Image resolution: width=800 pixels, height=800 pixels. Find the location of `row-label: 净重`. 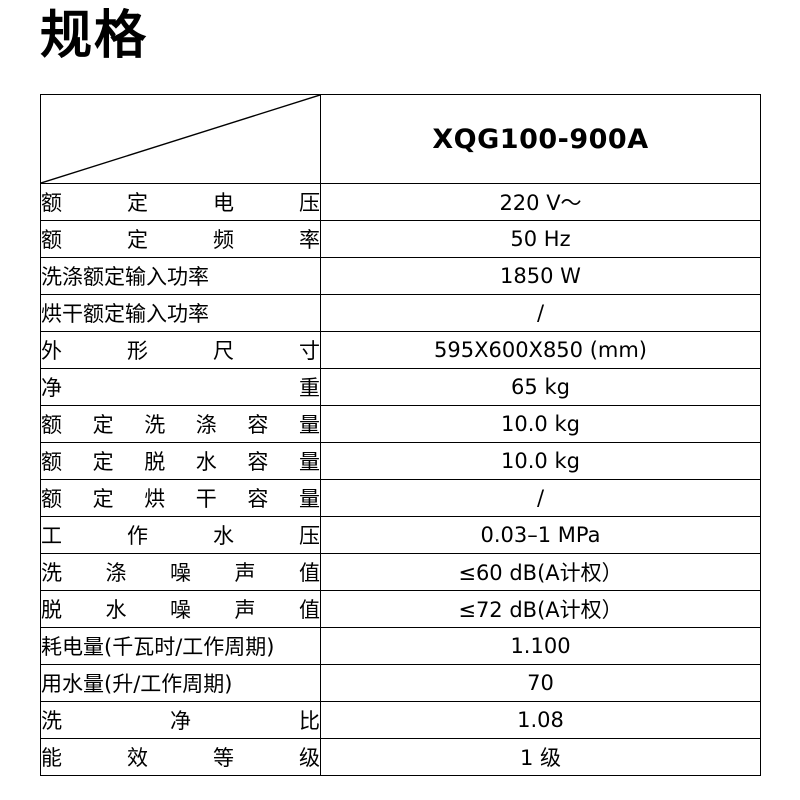

row-label: 净重 is located at coordinates (180, 387).